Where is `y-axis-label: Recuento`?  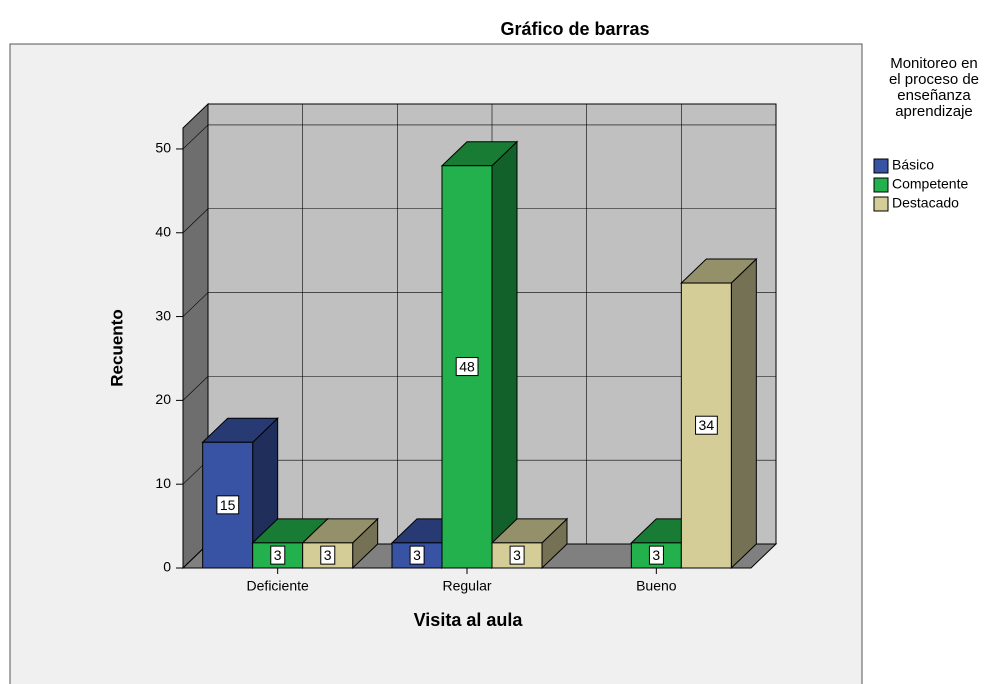 y-axis-label: Recuento is located at coordinates (116, 347).